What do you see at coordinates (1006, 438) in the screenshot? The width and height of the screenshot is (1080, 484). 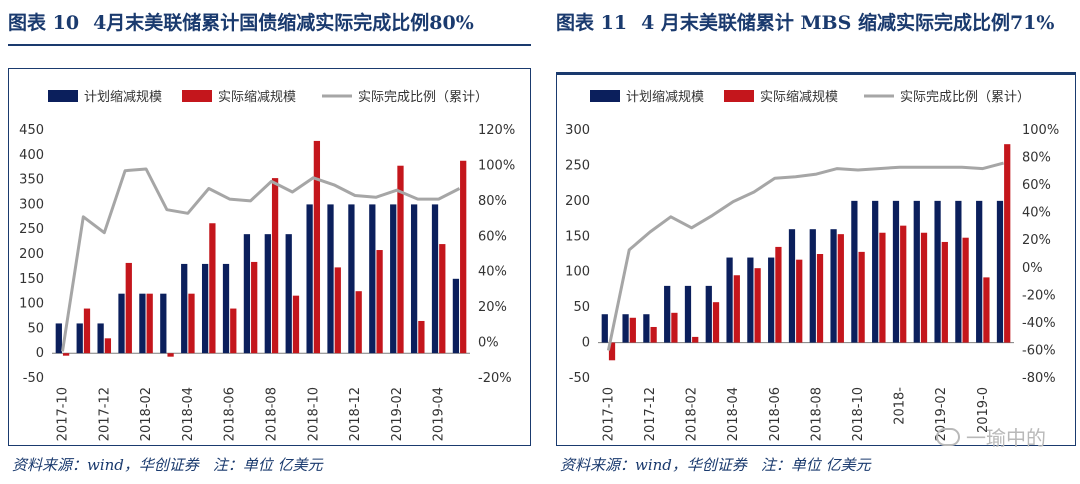 I see `watermark-text: 一瑜中的` at bounding box center [1006, 438].